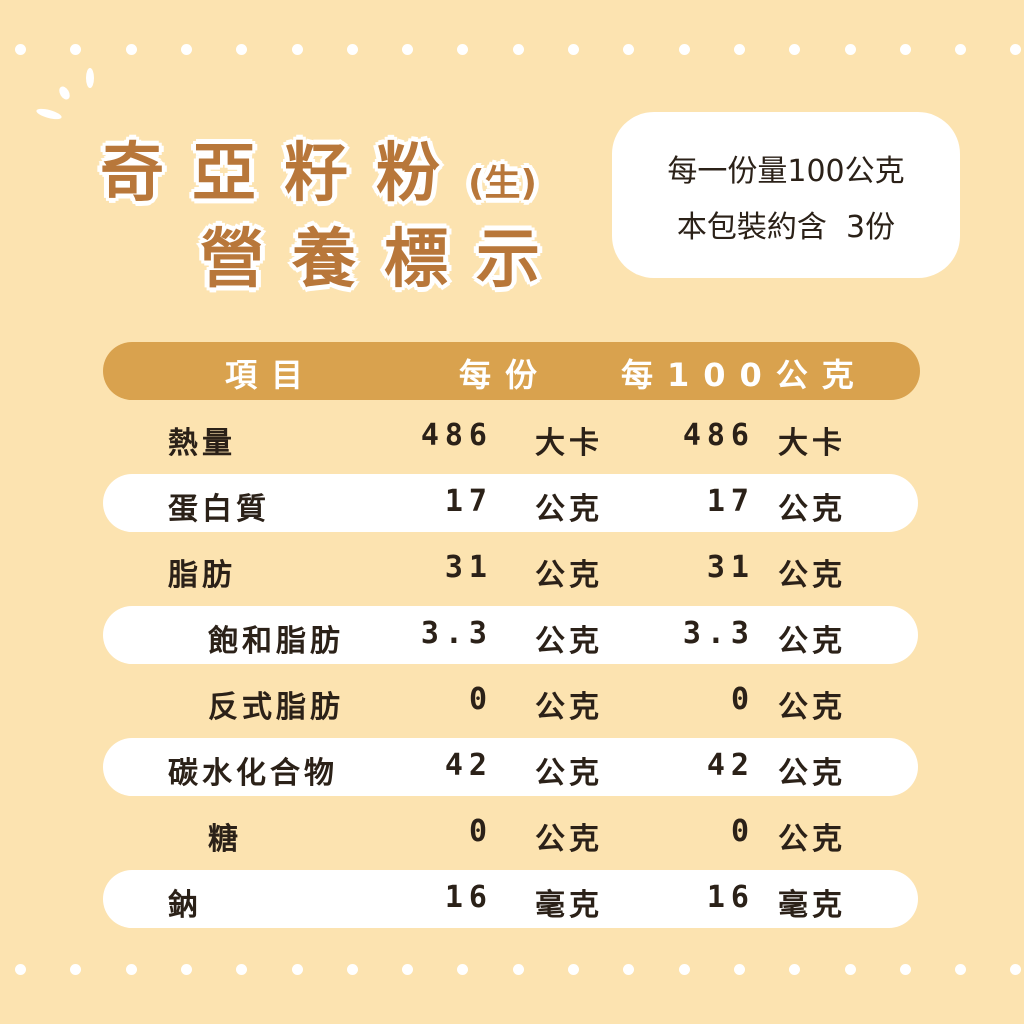 The width and height of the screenshot is (1024, 1024). Describe the element at coordinates (812, 443) in the screenshot. I see `per-100g-unit: 大卡` at that location.